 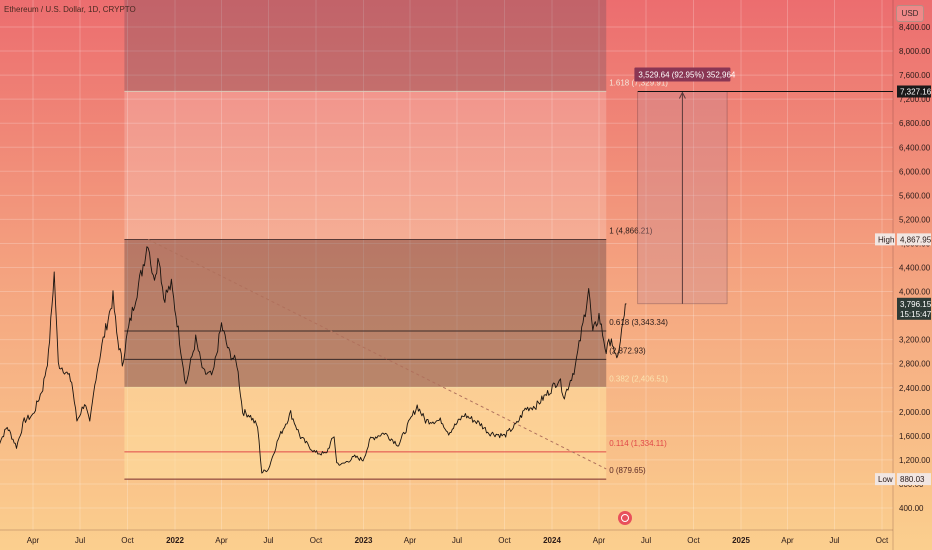 I want to click on fib-zone-upper, so click(x=365, y=165).